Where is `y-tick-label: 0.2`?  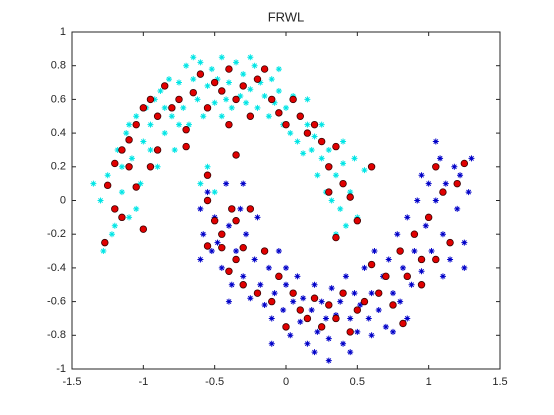
y-tick-label: 0.2 is located at coordinates (58, 167).